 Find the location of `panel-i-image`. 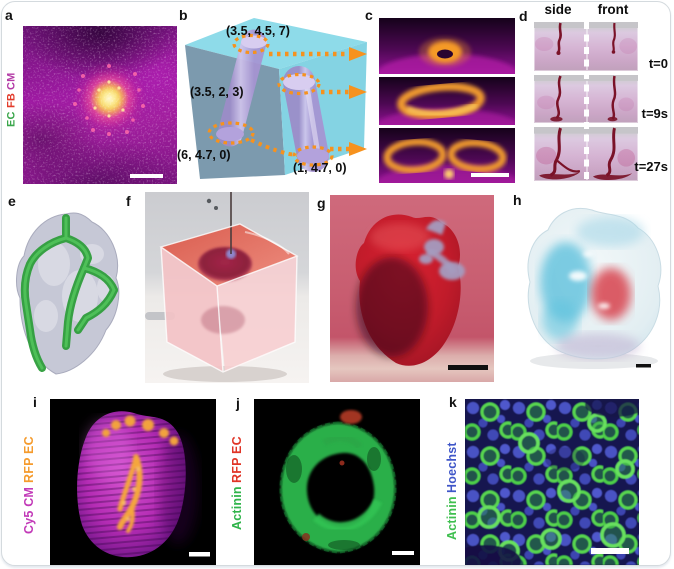

panel-i-image is located at coordinates (133, 482).